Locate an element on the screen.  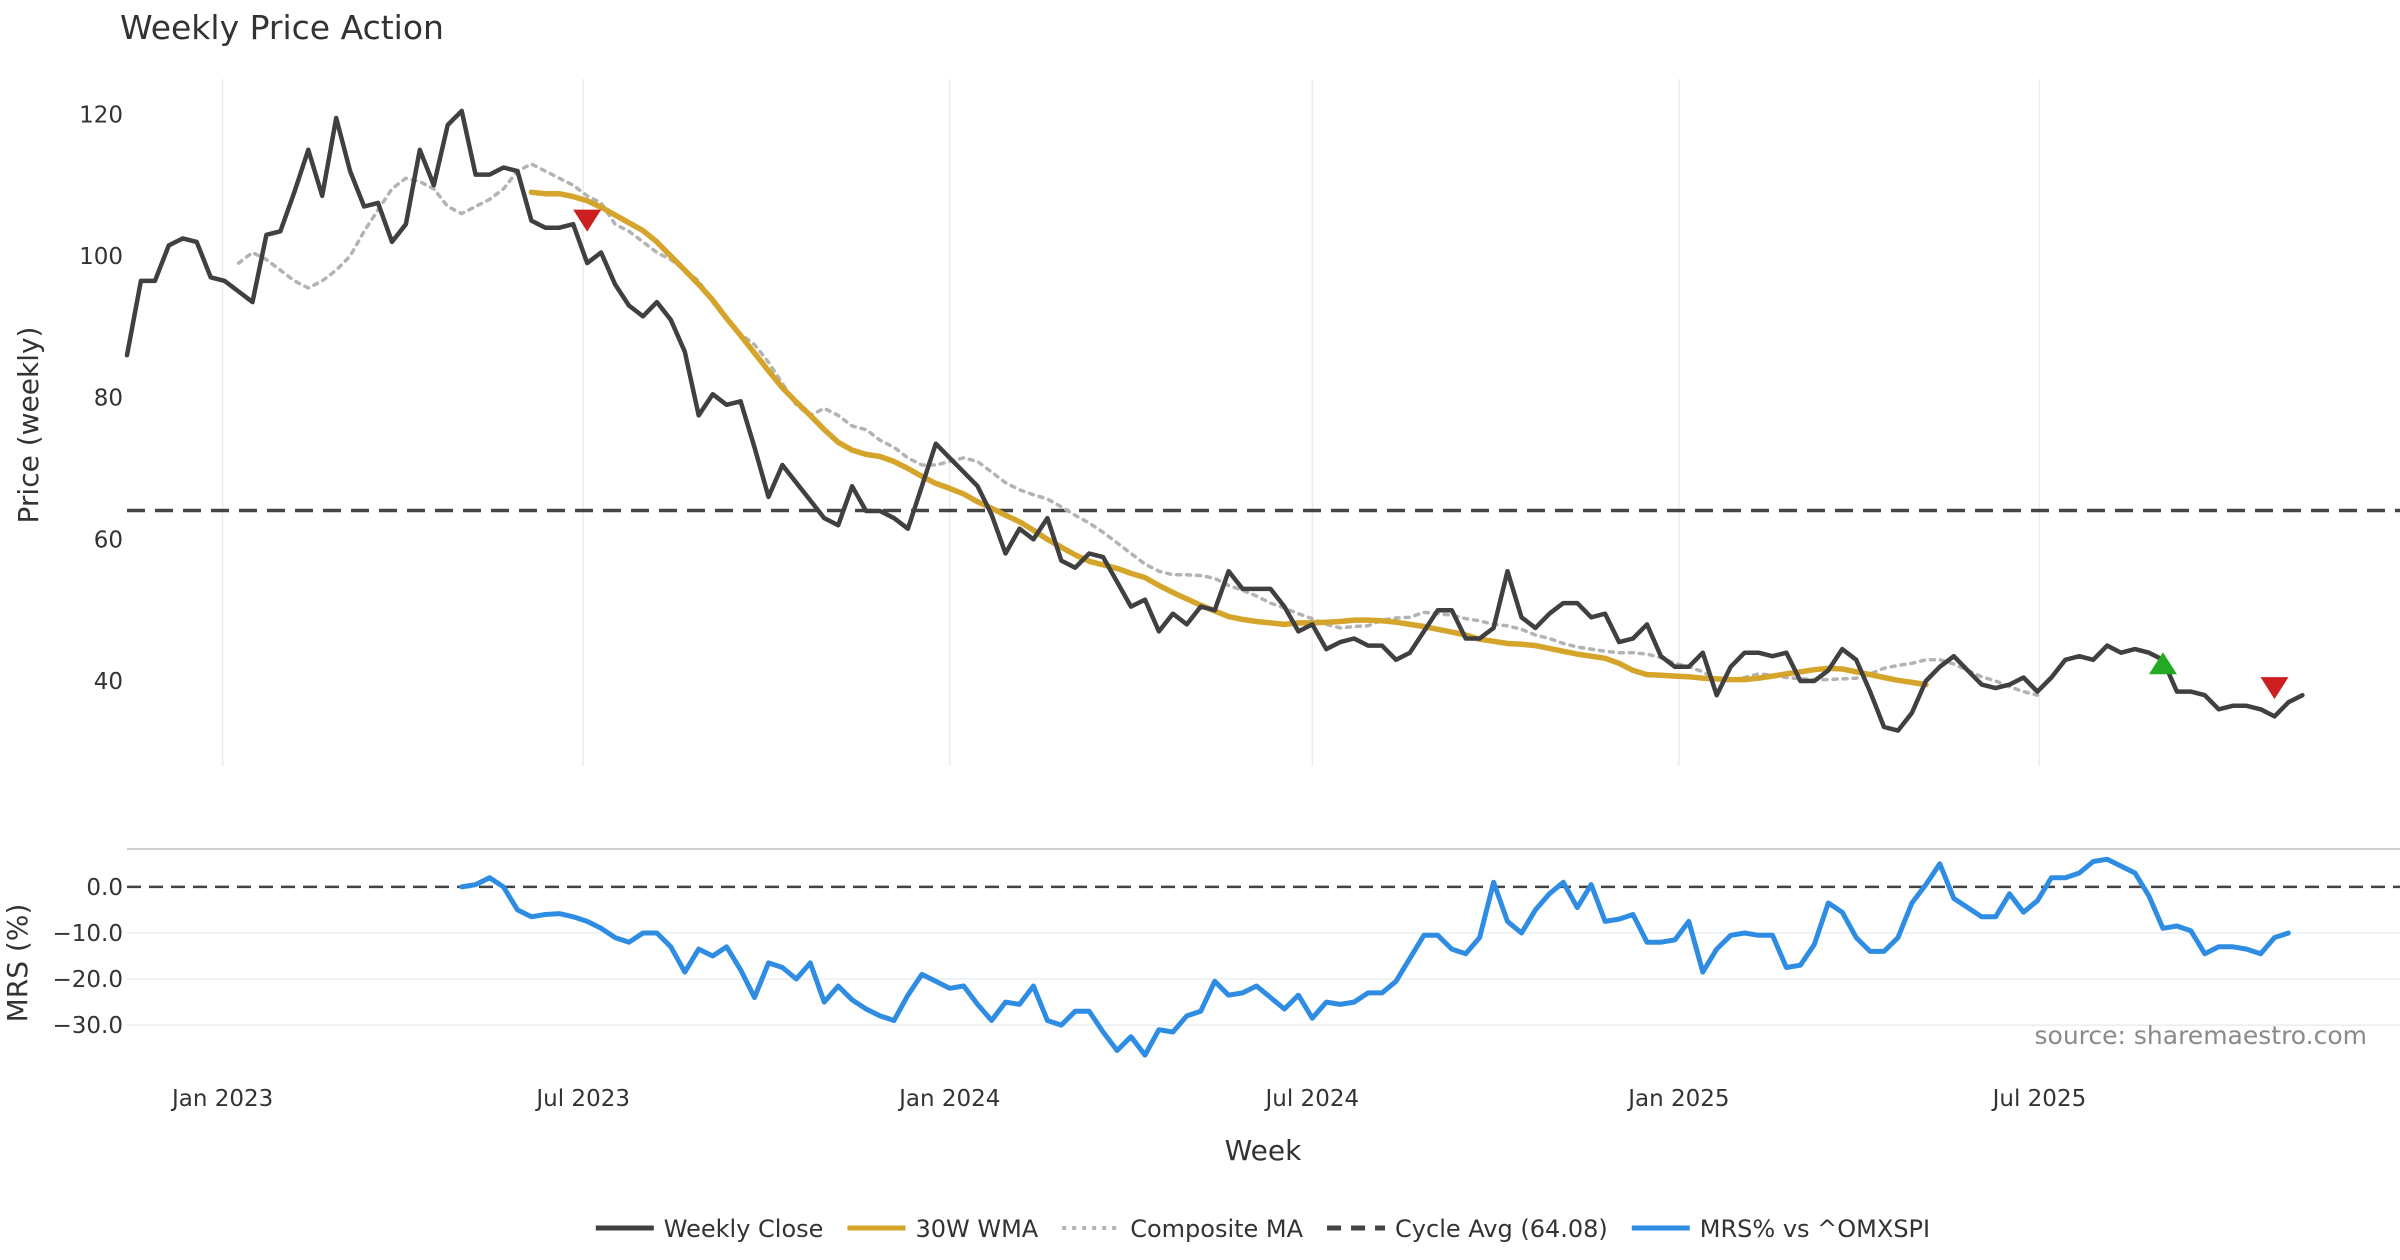
x-tick-label: Jan 2023 is located at coordinates (221, 1099).